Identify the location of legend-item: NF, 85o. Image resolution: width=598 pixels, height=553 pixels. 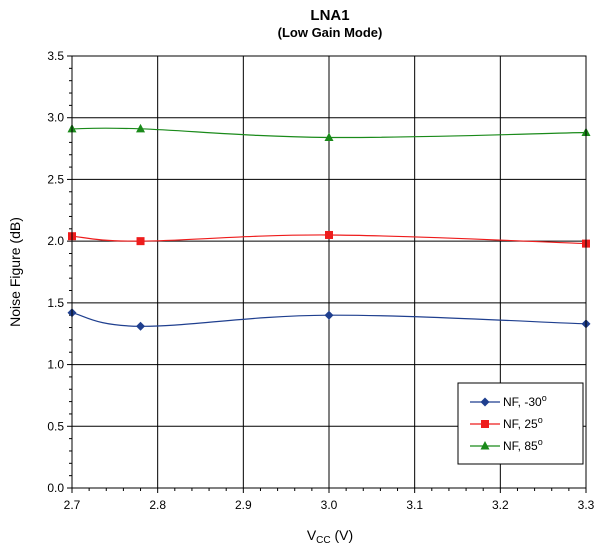
(506, 445).